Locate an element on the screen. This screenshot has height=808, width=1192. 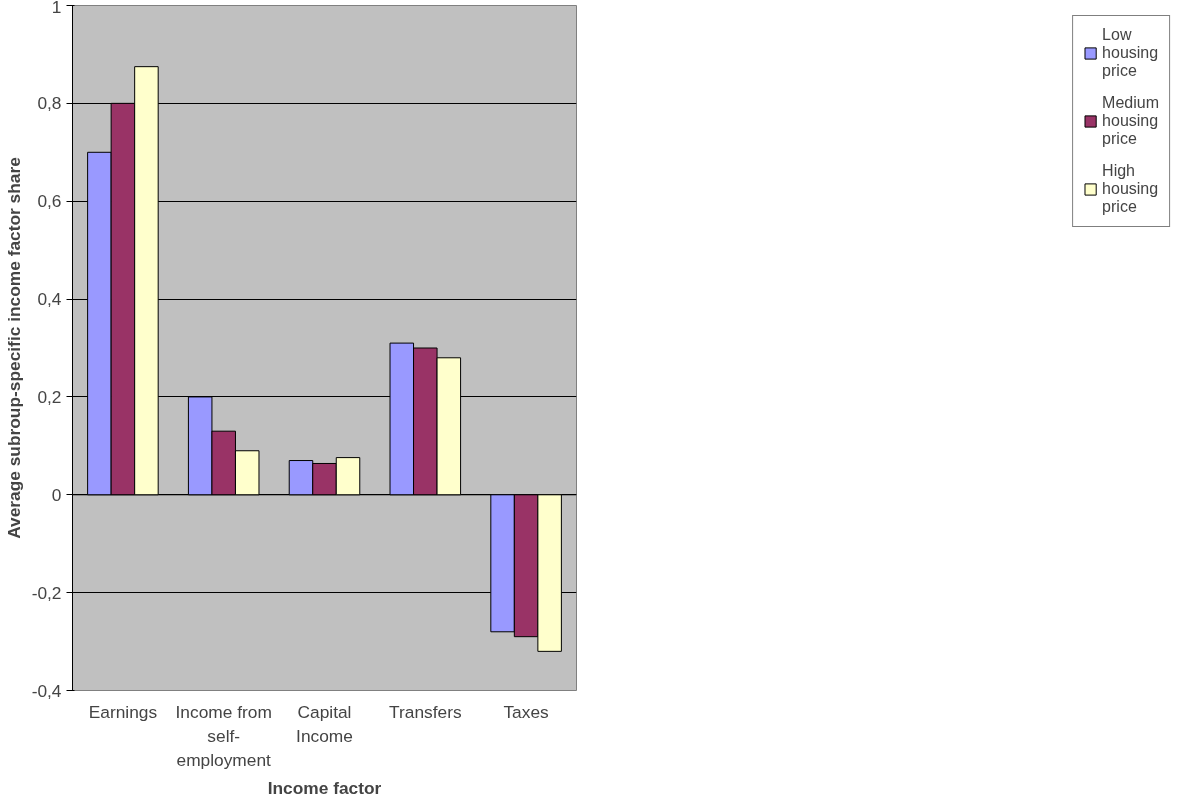
y-tick-label: -0,4 is located at coordinates (46, 690).